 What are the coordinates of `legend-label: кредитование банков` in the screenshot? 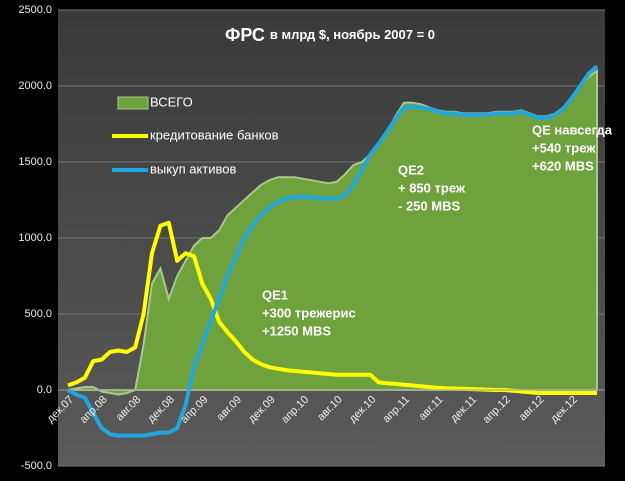 It's located at (214, 134).